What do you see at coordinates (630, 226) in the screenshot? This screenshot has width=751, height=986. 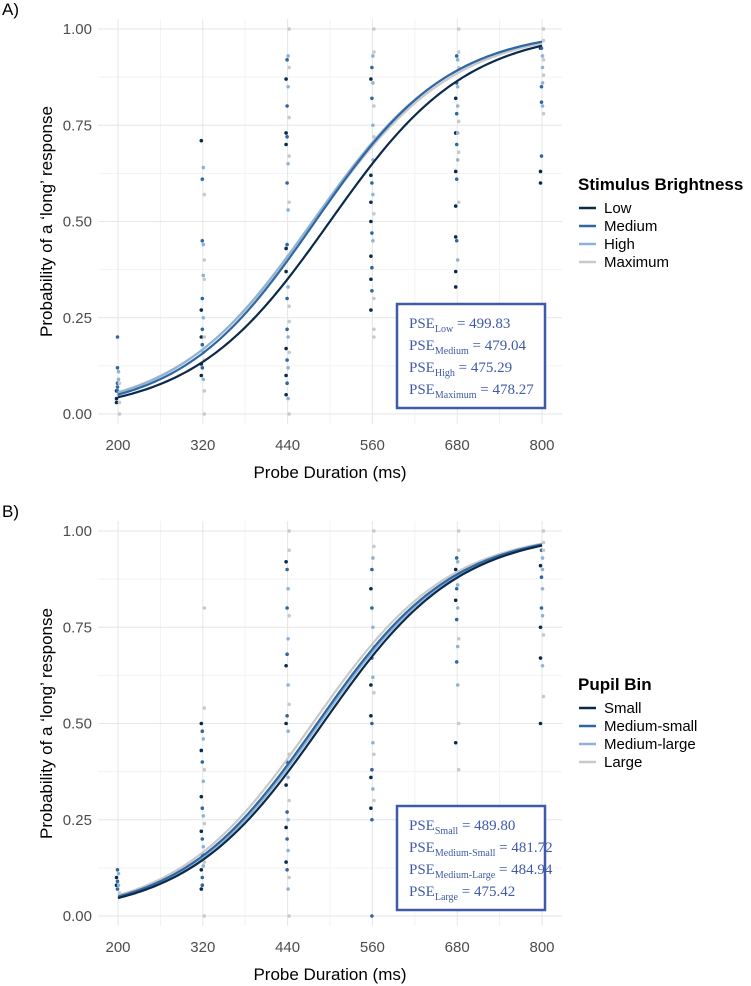 I see `legend-label: Medium` at bounding box center [630, 226].